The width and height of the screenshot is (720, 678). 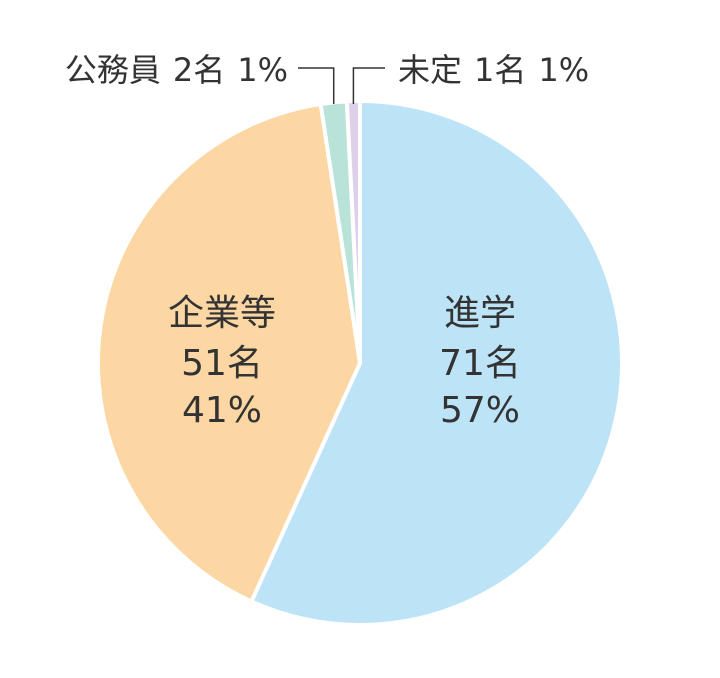 I want to click on value-label: 2名, so click(x=199, y=70).